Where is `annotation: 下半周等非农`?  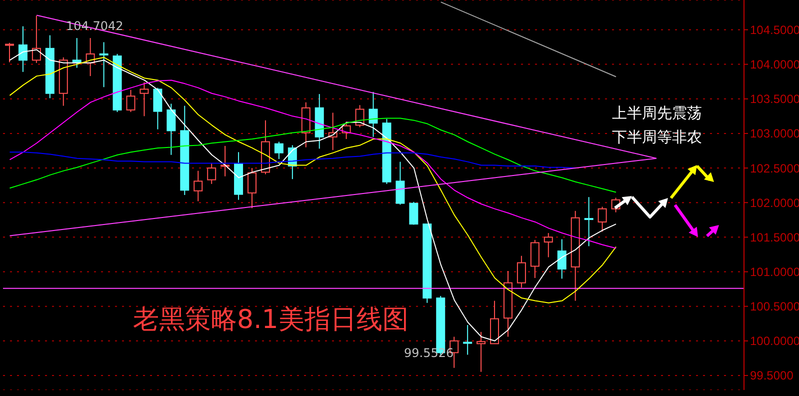
annotation: 下半周等非农 is located at coordinates (657, 137).